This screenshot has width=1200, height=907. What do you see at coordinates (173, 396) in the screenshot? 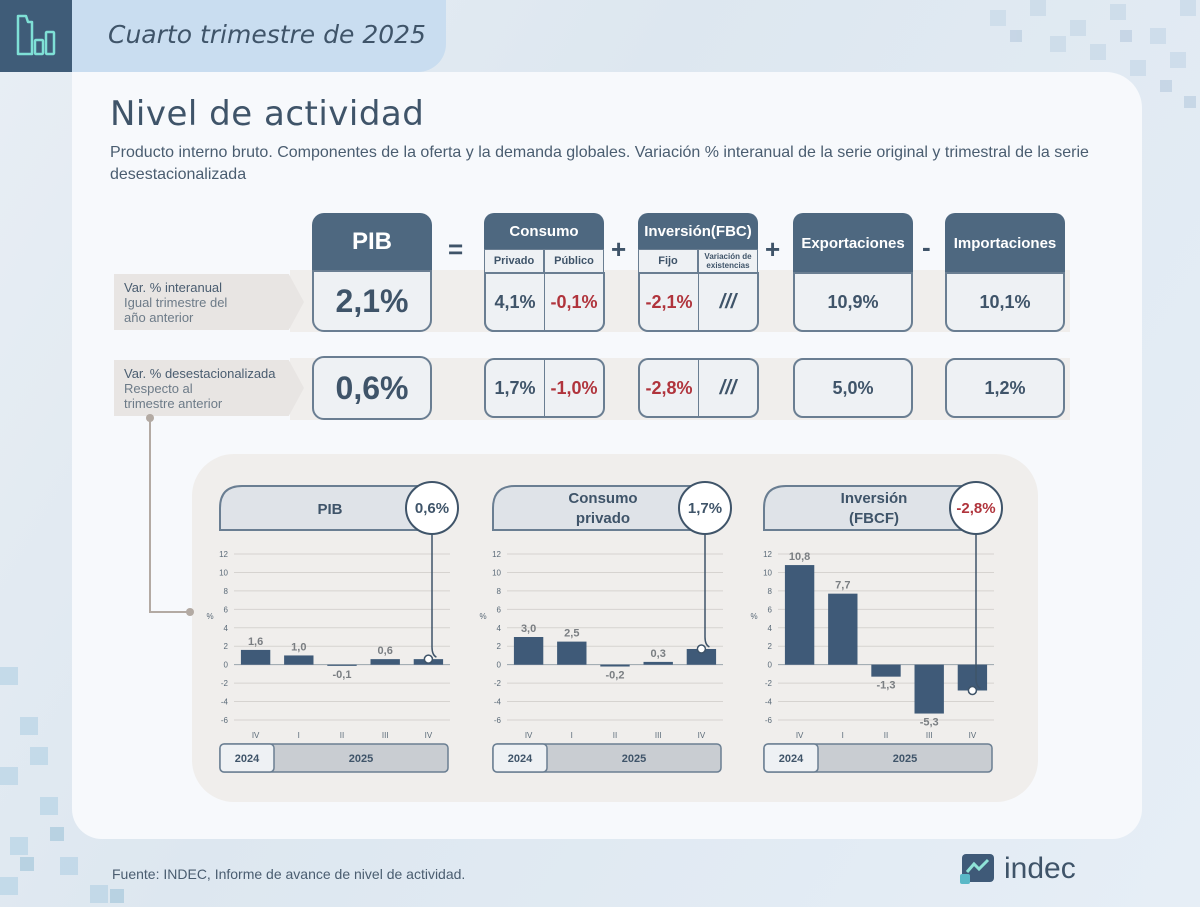
I see `row-label-desc: Respecto al trimestre anterior` at bounding box center [173, 396].